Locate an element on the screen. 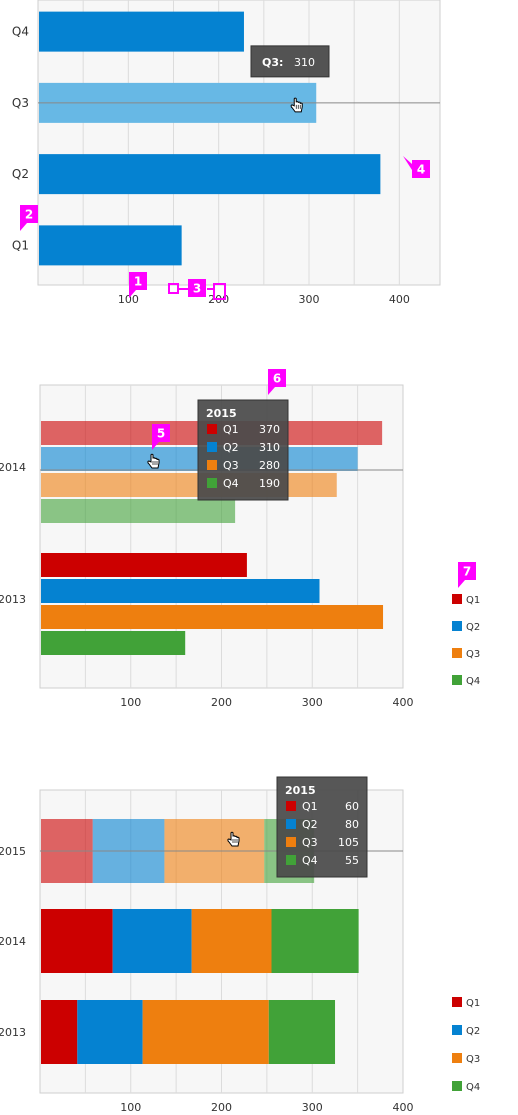 The height and width of the screenshot is (1115, 518). tooltip-row-value: 280 is located at coordinates (269, 465).